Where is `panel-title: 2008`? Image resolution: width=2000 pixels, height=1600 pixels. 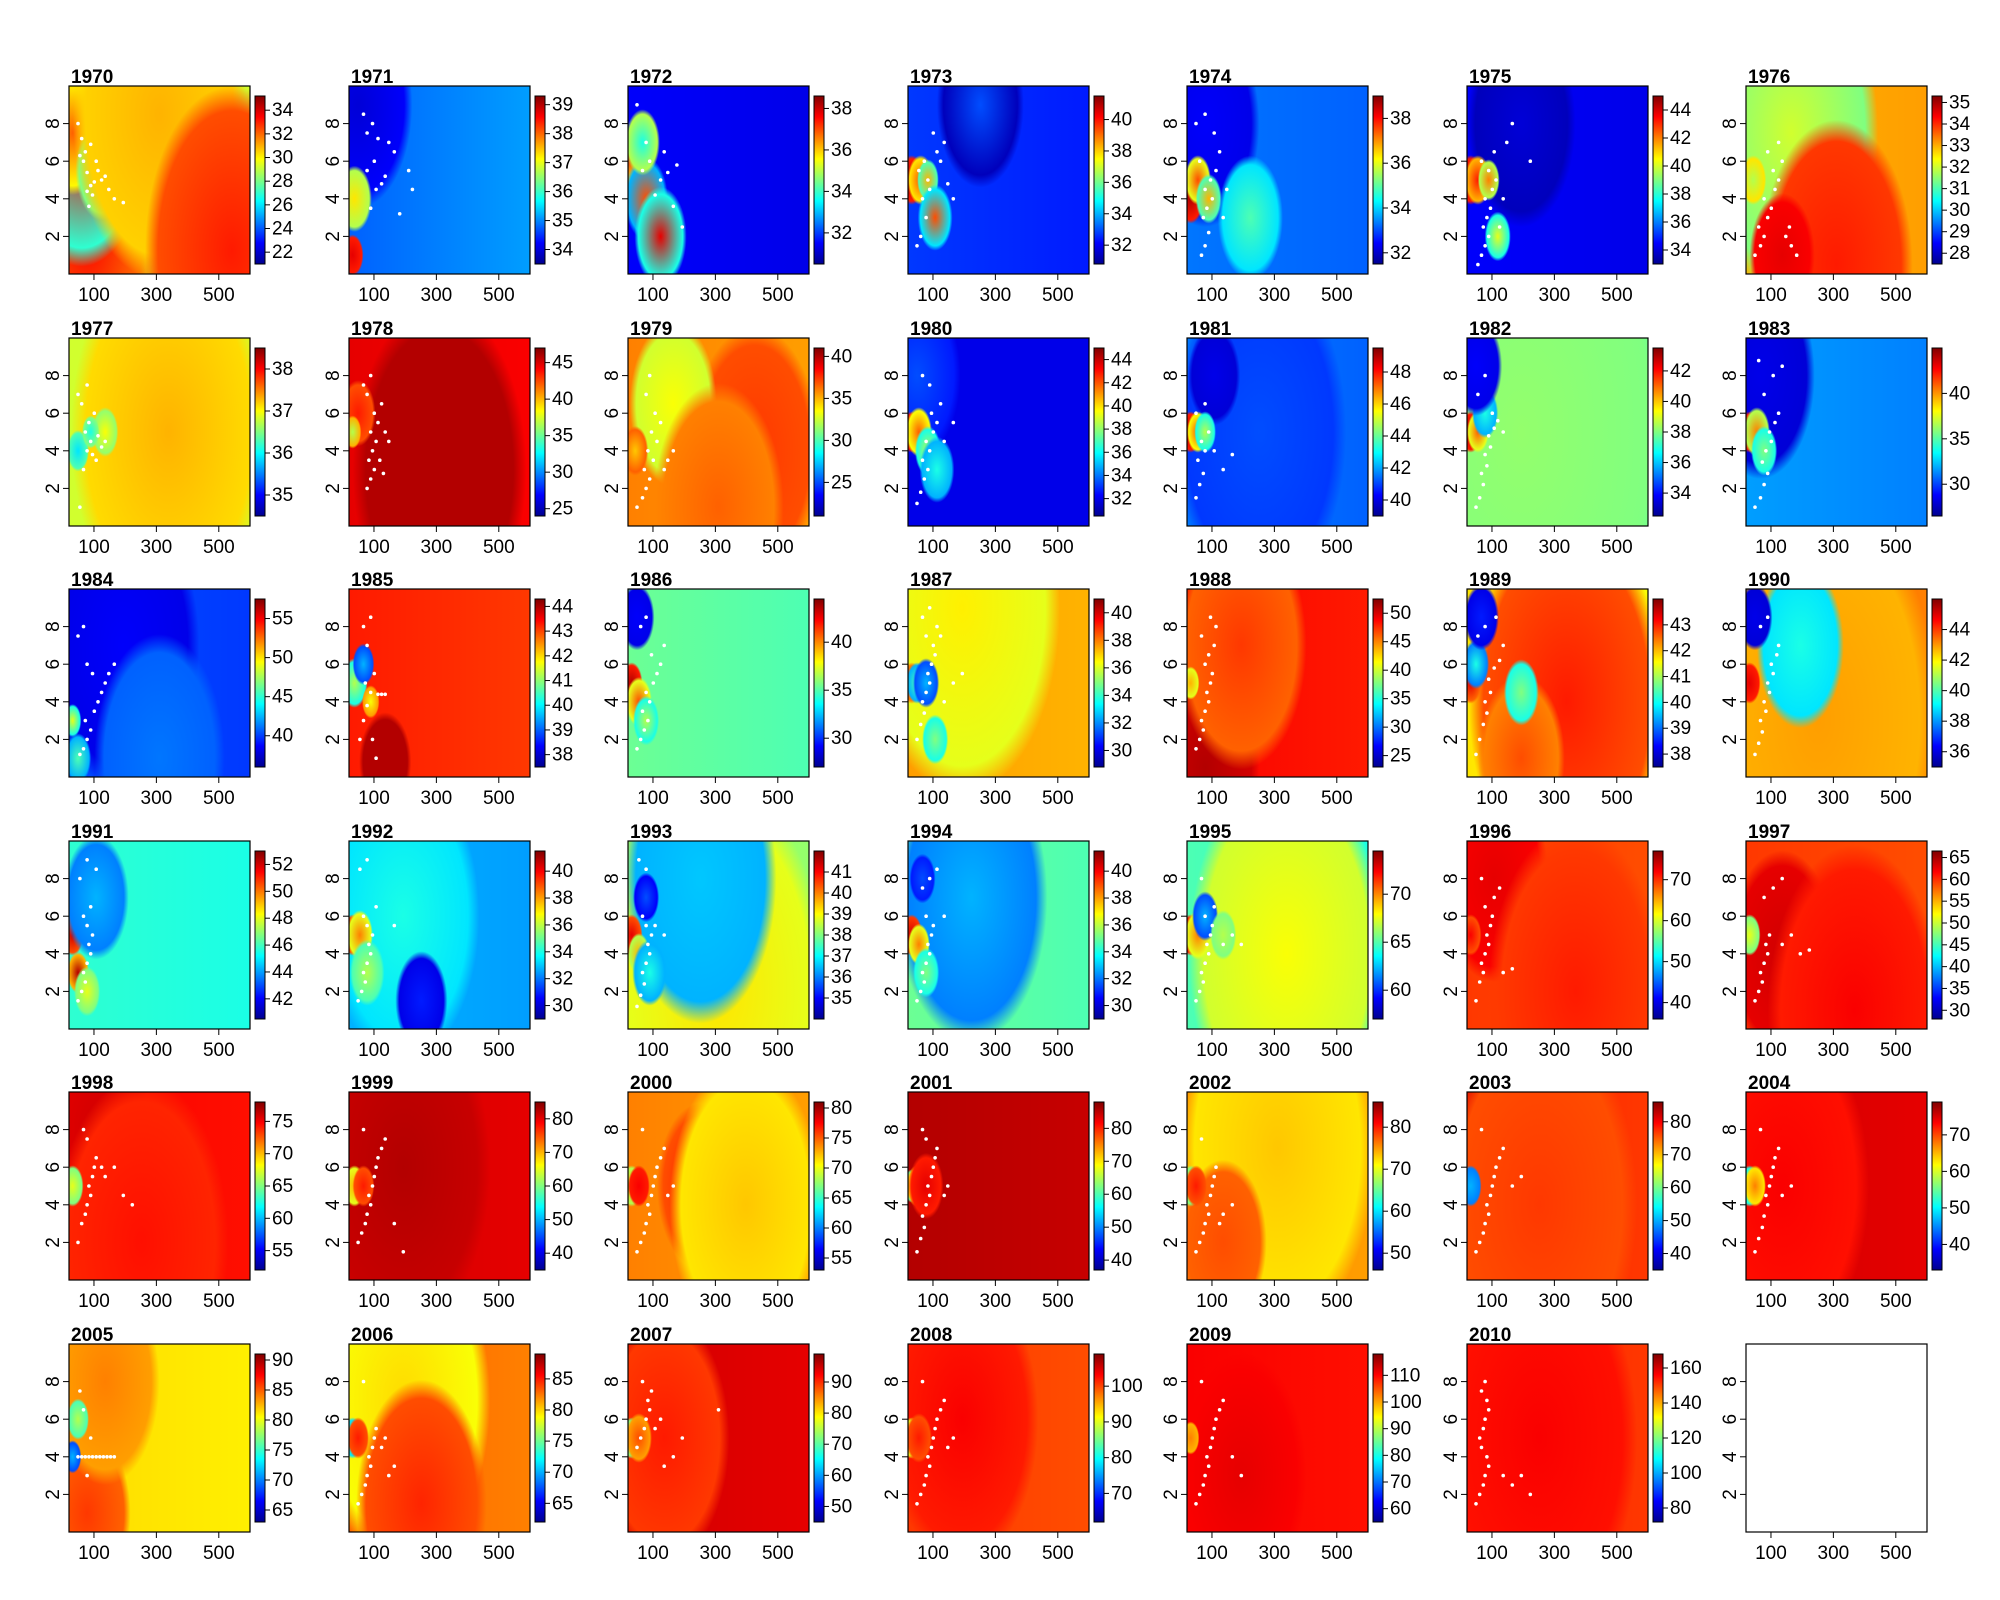
panel-title: 2008 is located at coordinates (931, 1335).